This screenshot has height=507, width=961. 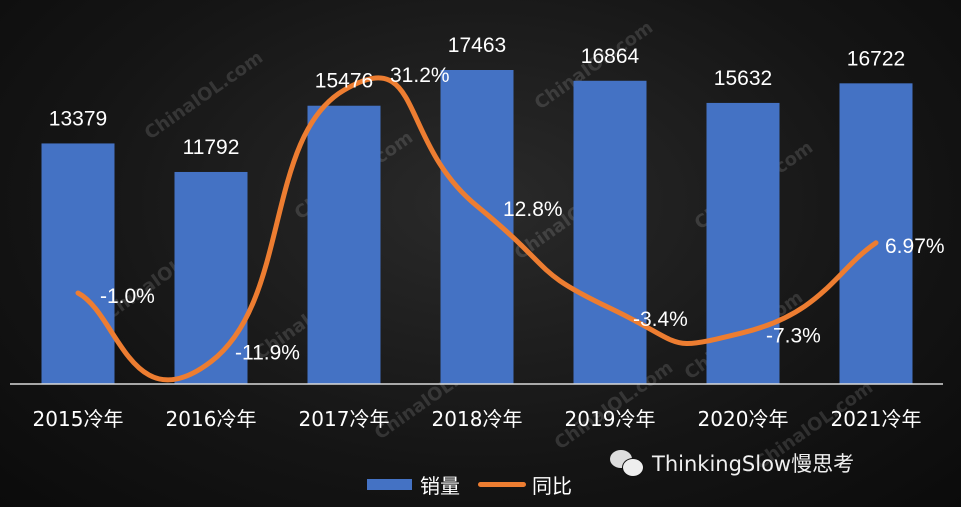 What do you see at coordinates (78, 419) in the screenshot?
I see `x-tick-label: 2015冷年` at bounding box center [78, 419].